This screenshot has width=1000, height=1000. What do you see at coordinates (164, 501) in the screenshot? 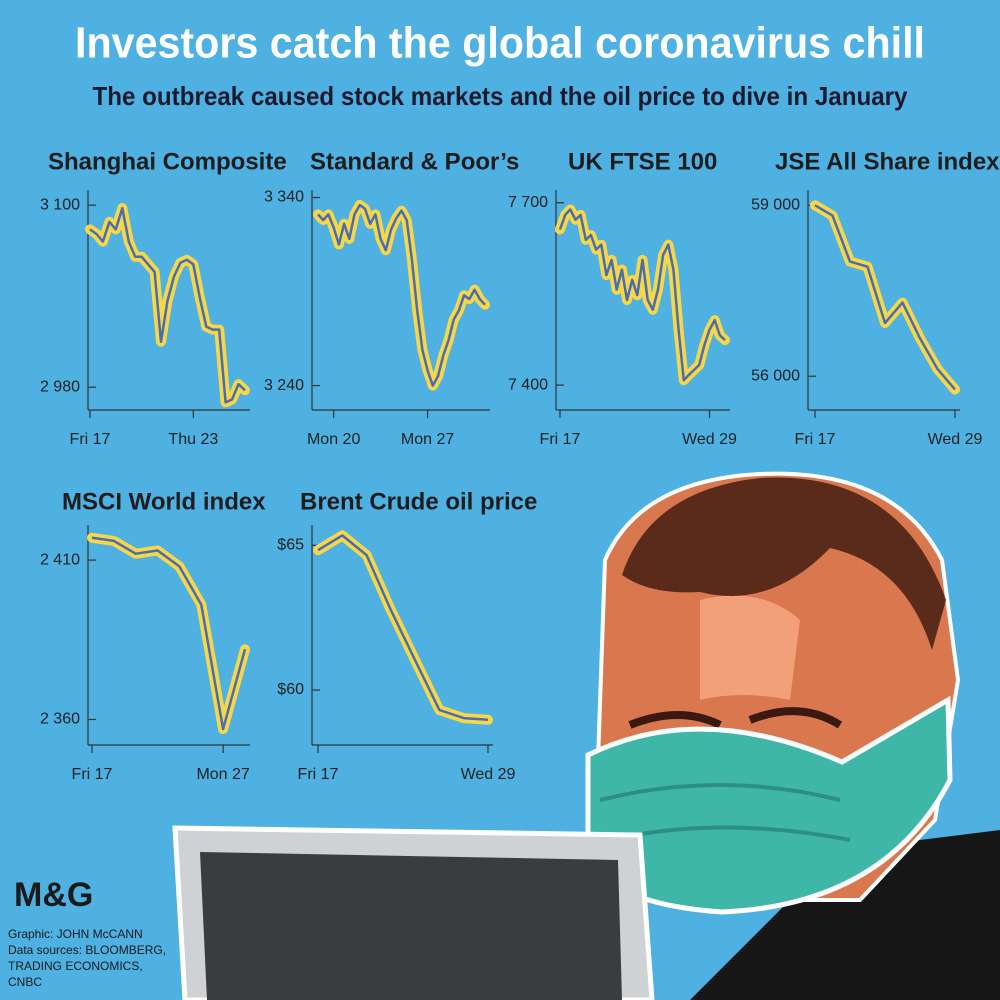
I see `chart-title: MSCI World index` at bounding box center [164, 501].